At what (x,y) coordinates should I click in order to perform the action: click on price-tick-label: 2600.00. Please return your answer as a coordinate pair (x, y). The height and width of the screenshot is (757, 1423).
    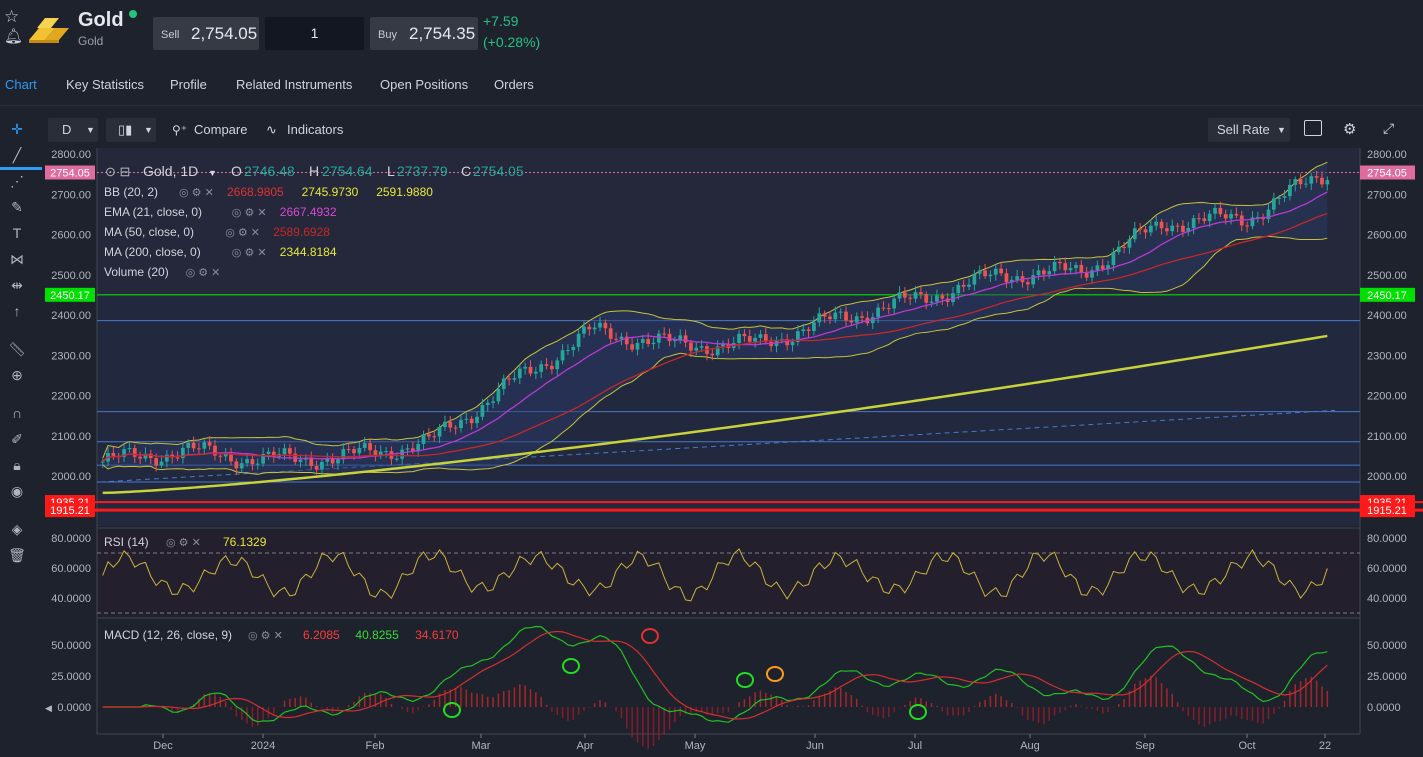
    Looking at the image, I should click on (71, 236).